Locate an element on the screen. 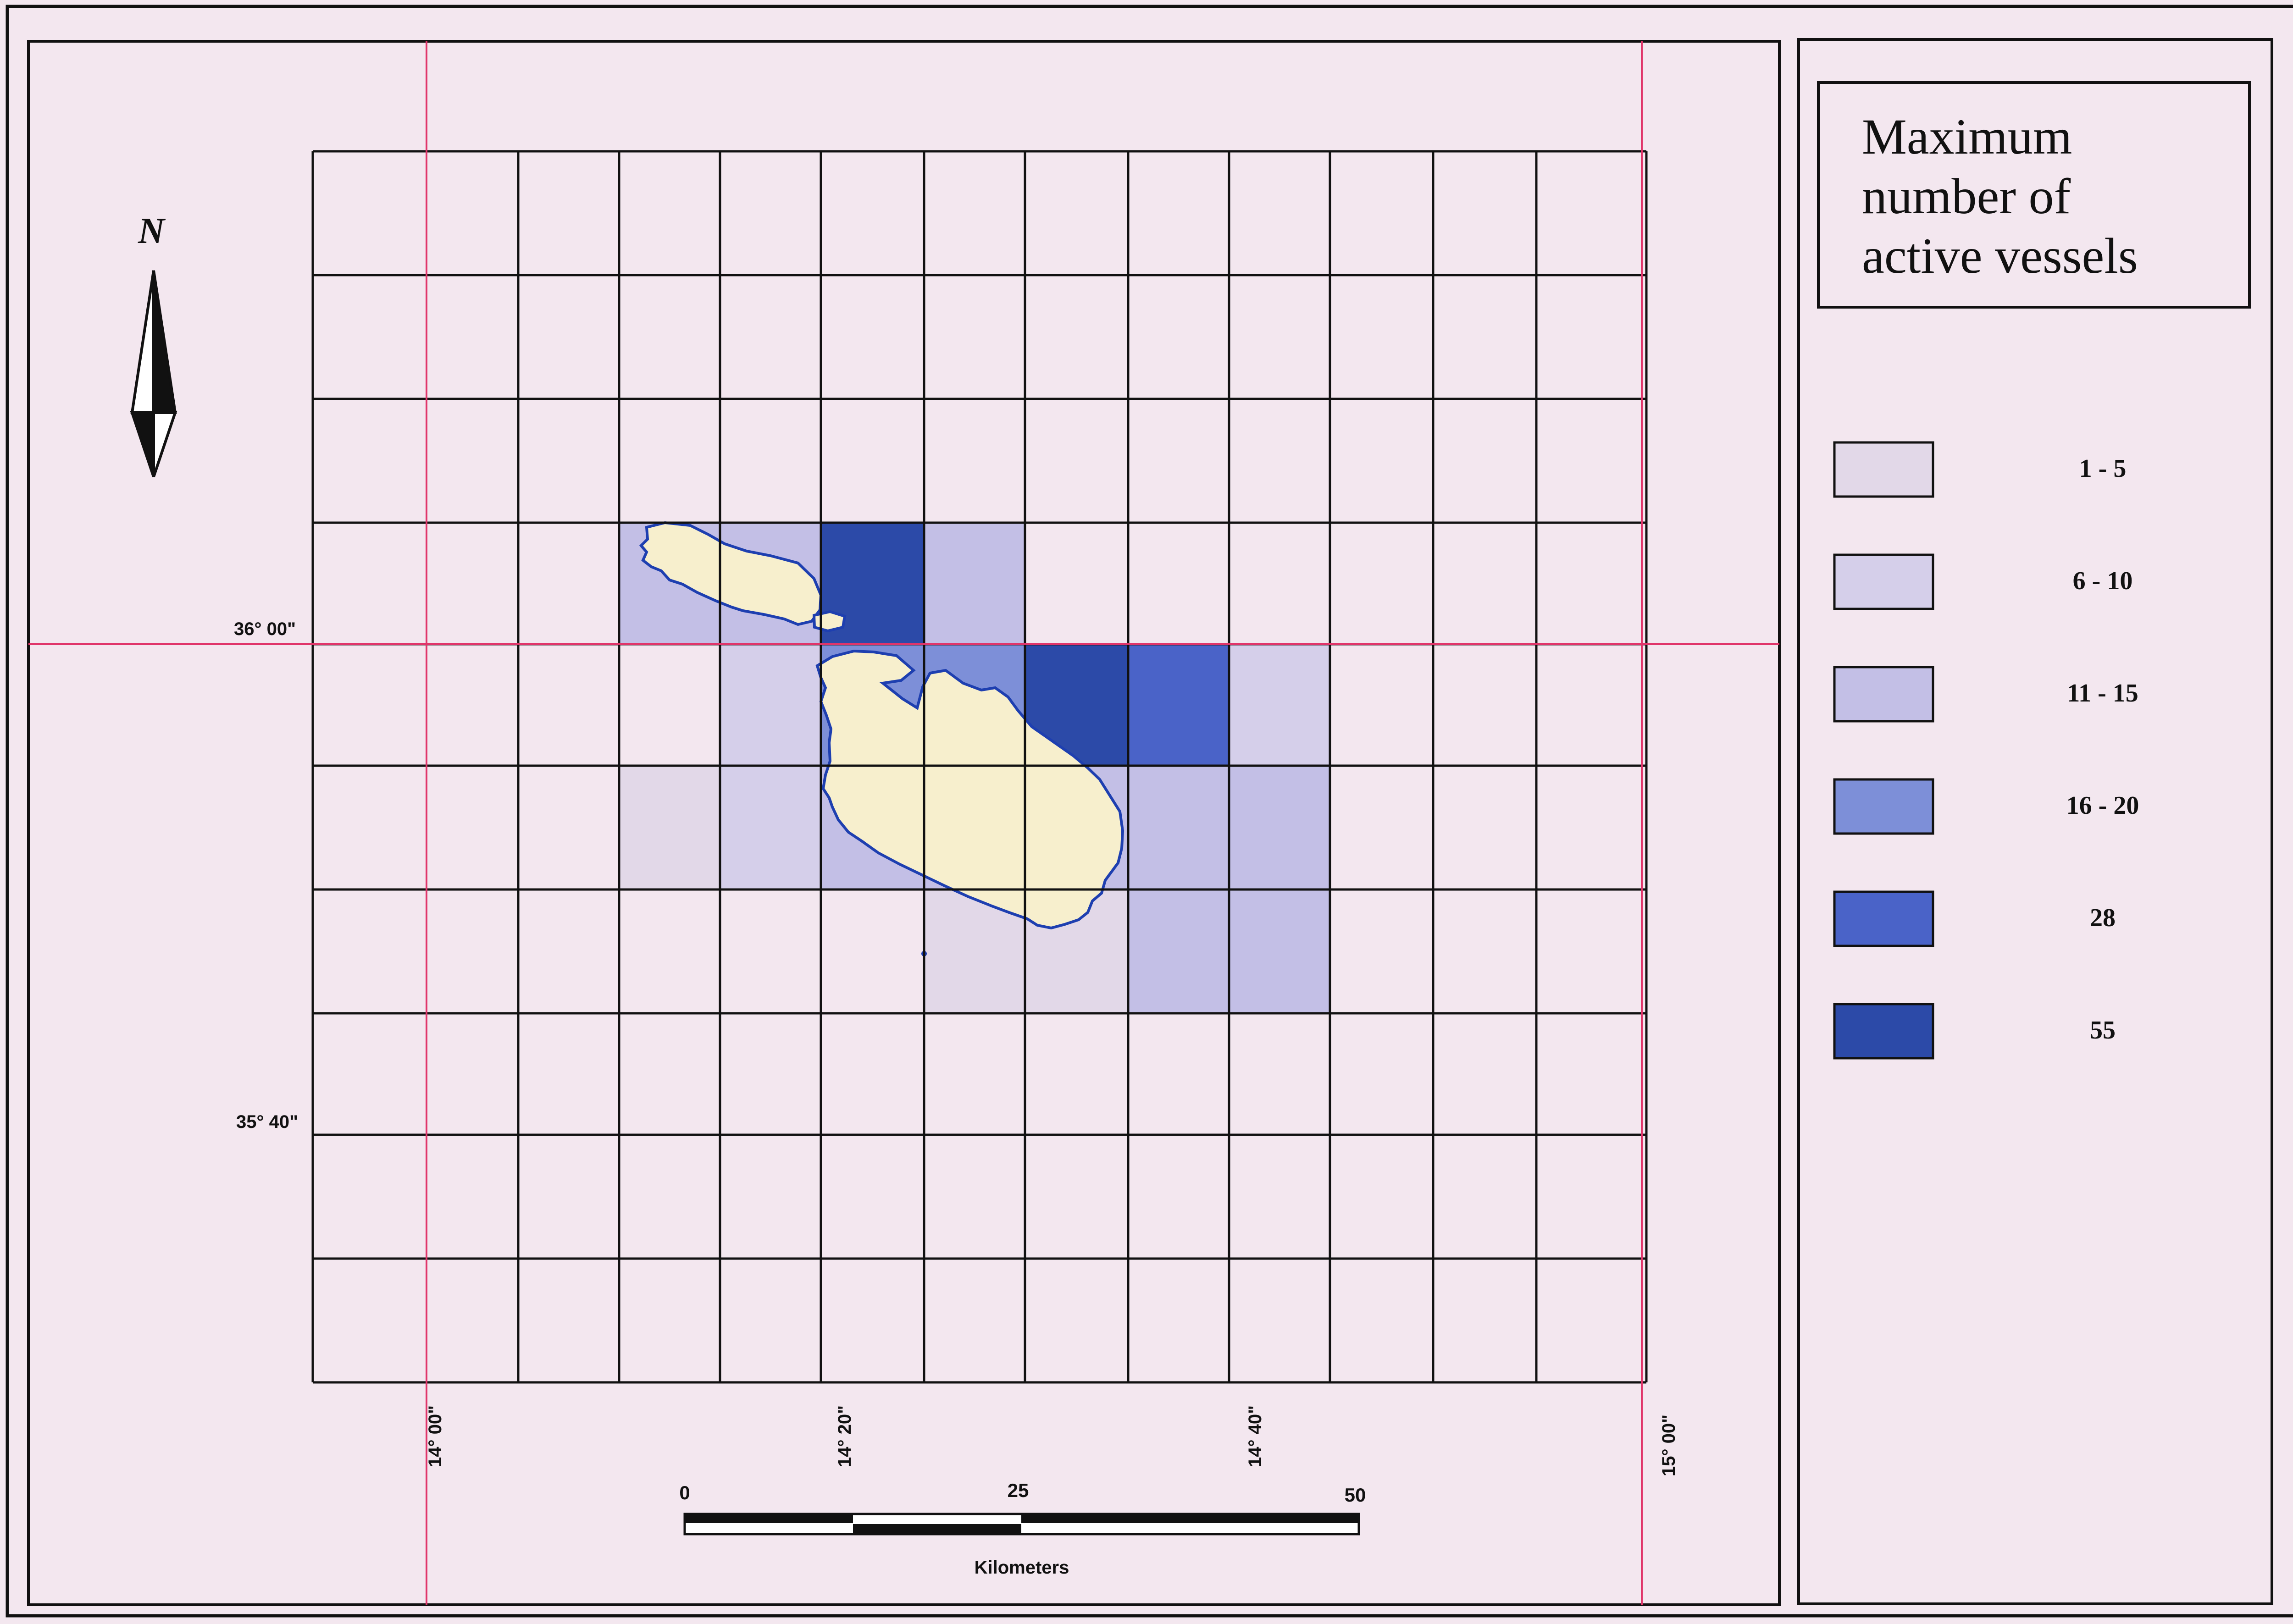 Image resolution: width=2293 pixels, height=1624 pixels. legend-title-line-1: Maximum is located at coordinates (1967, 137).